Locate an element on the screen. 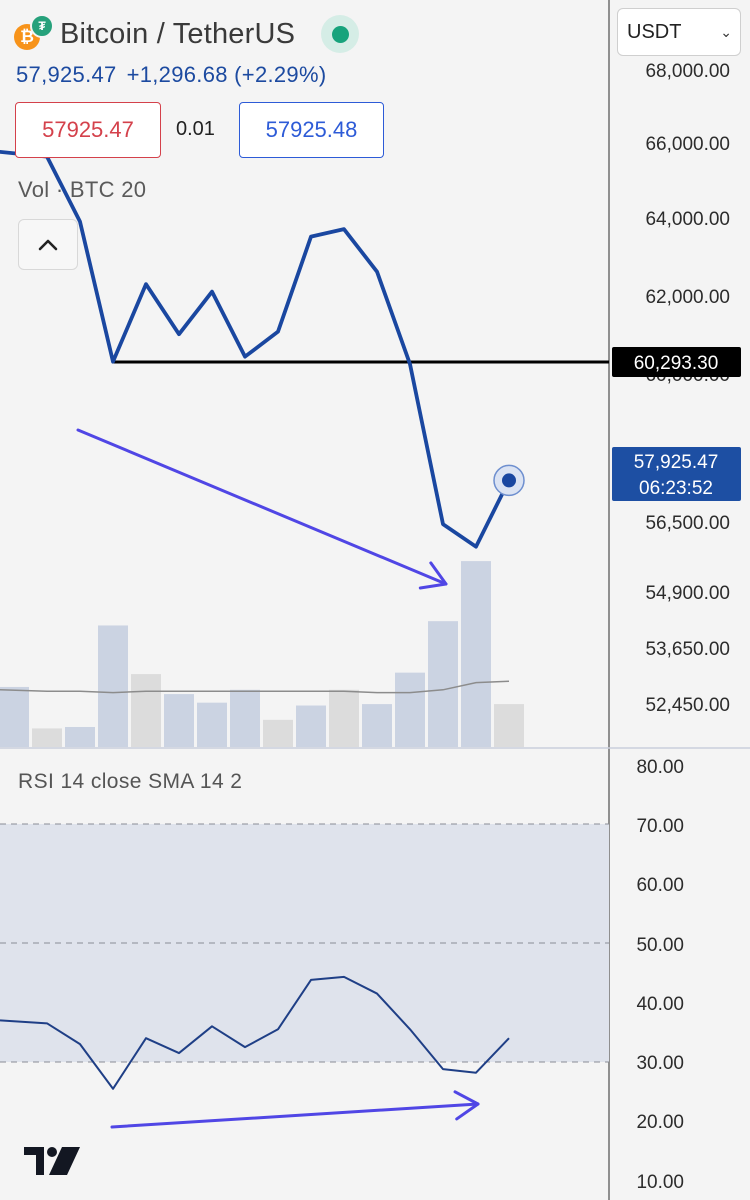 Image resolution: width=750 pixels, height=1200 pixels. chevron-down-icon: ⌄ is located at coordinates (726, 31).